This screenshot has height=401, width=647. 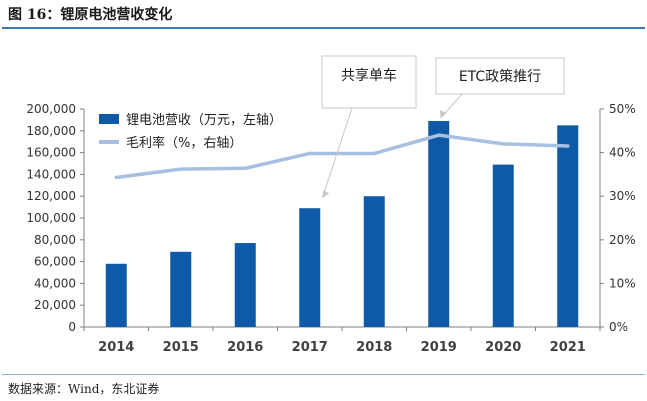 What do you see at coordinates (369, 75) in the screenshot?
I see `annotation-text-bike-sharing: 共享单车` at bounding box center [369, 75].